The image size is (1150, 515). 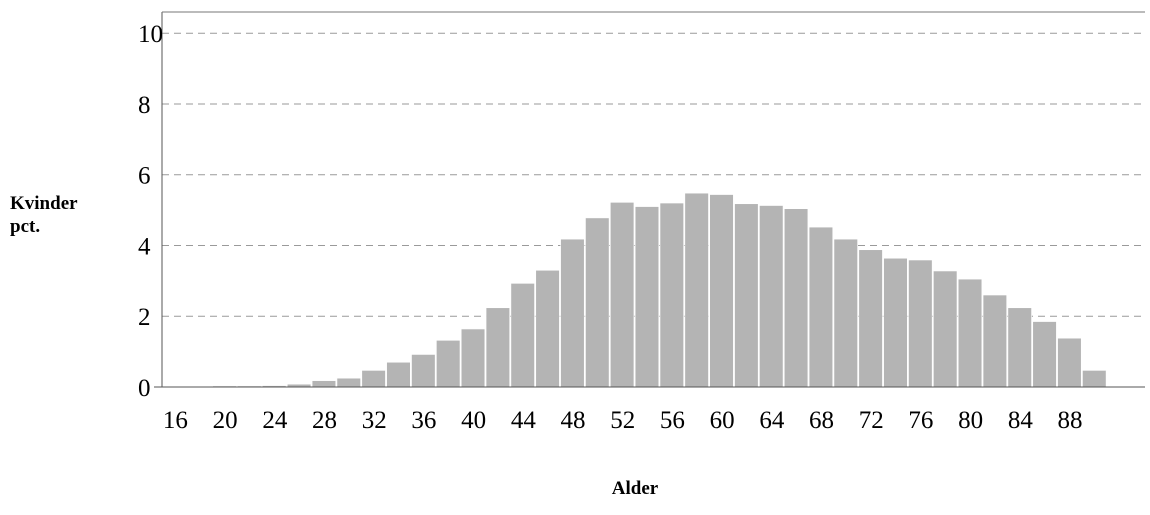 I want to click on y-tick-label-0: 0, so click(x=144, y=388).